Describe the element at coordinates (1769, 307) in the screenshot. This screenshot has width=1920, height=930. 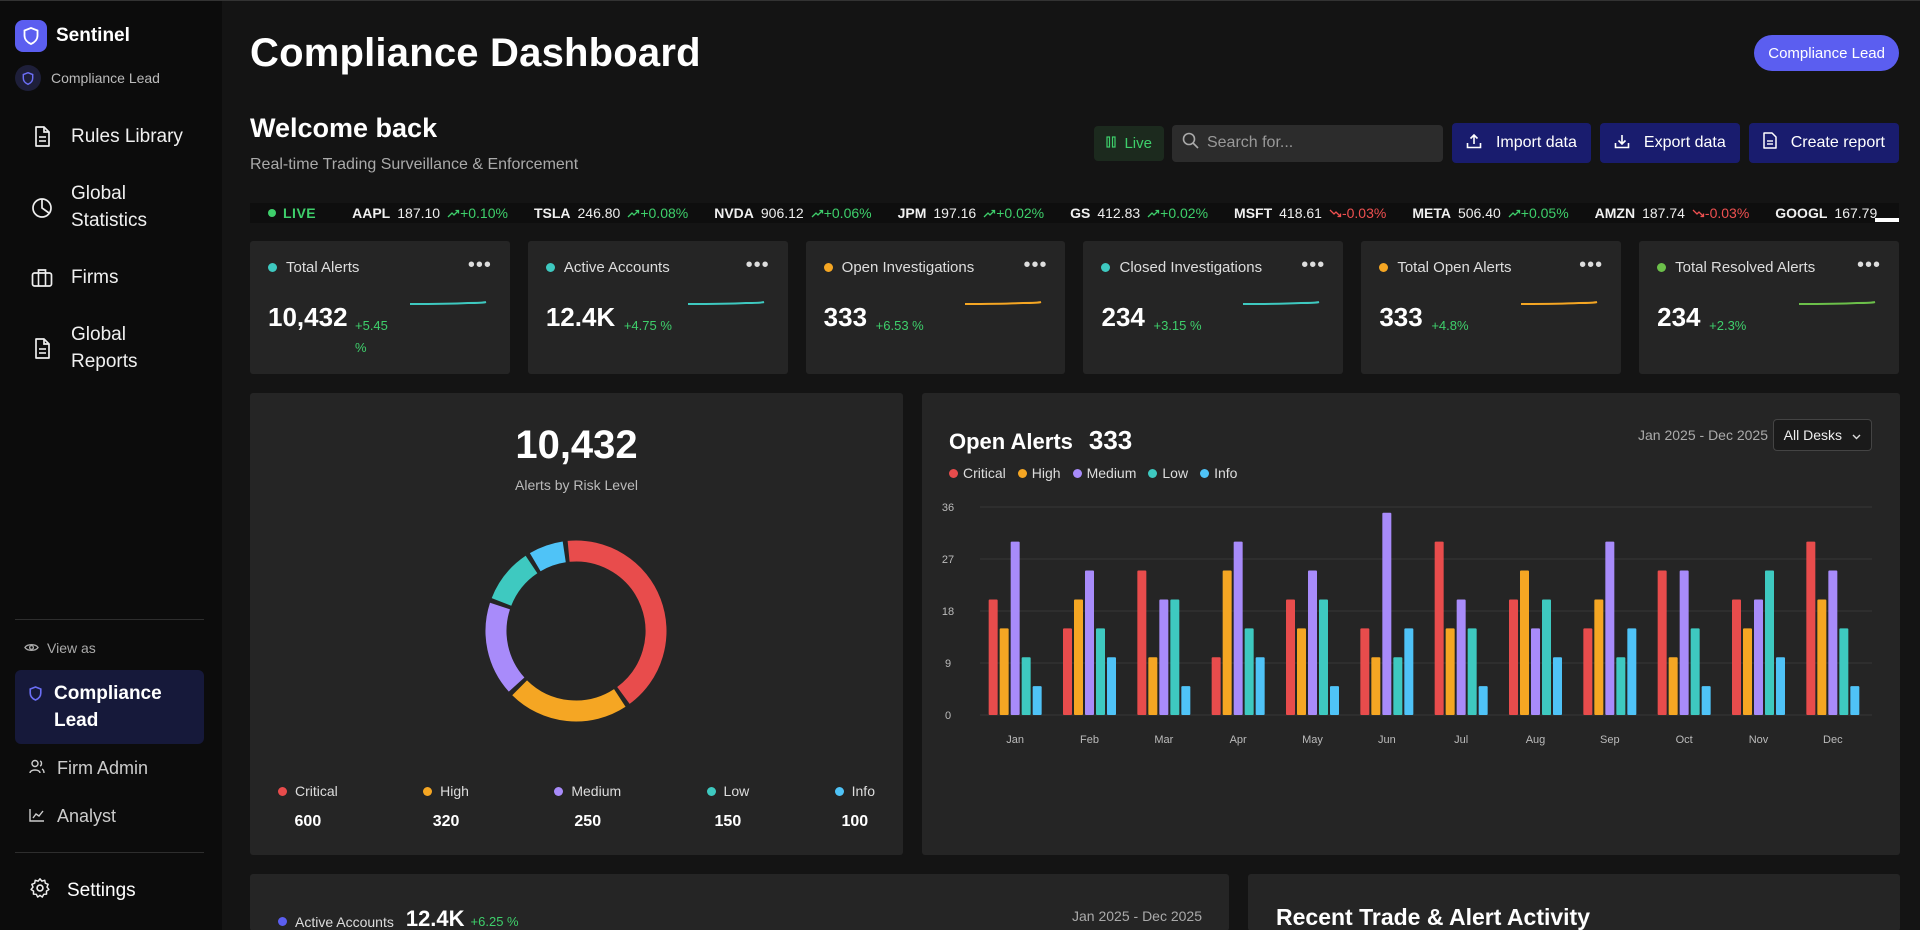
I see `kpi-card: Total Resolved Alerts ••• 234 +2.3%` at that location.